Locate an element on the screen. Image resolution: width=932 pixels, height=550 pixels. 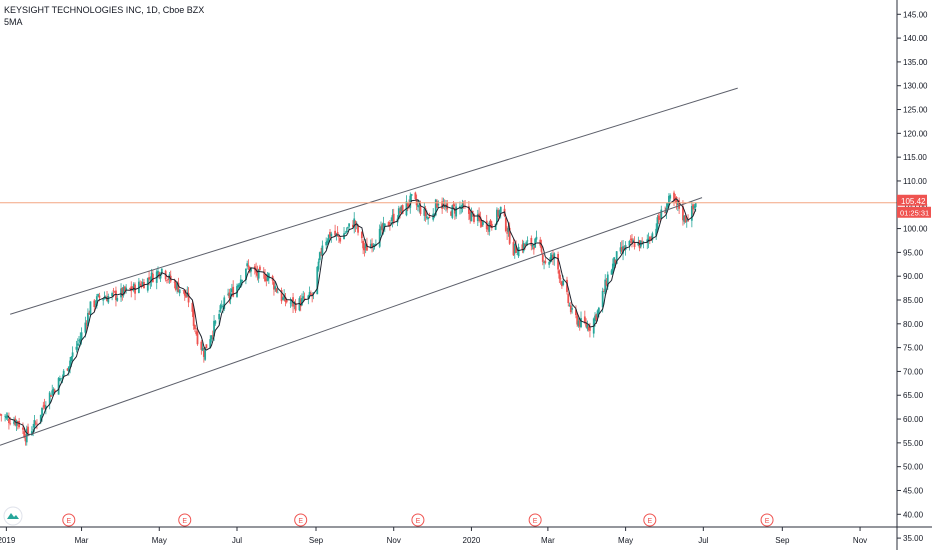
y-tick-label: 115.00 is located at coordinates (915, 157).